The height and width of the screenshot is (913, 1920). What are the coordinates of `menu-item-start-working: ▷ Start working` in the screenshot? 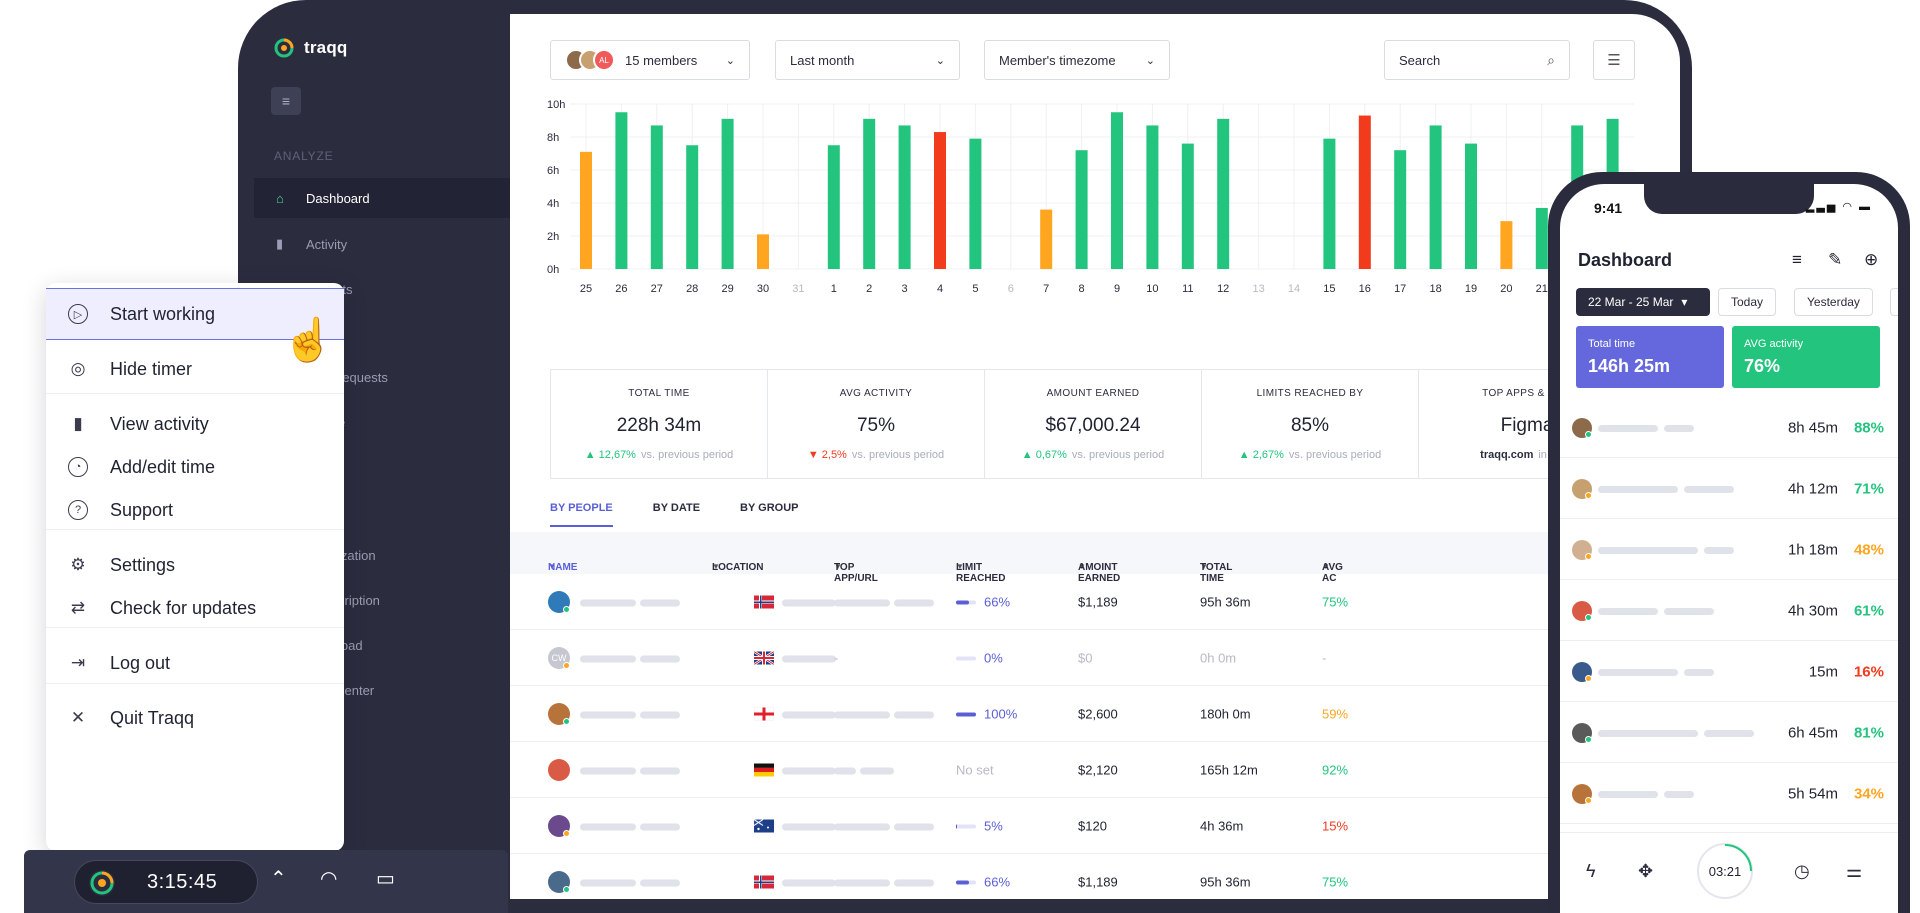 It's located at (195, 314).